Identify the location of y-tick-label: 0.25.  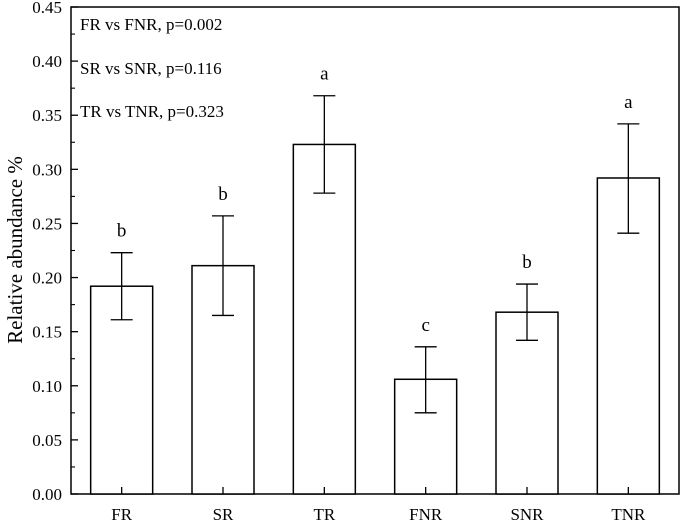
(47, 223).